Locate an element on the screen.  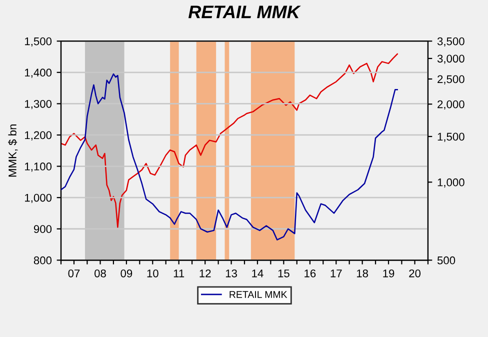
x-tick-label: 08 is located at coordinates (100, 273).